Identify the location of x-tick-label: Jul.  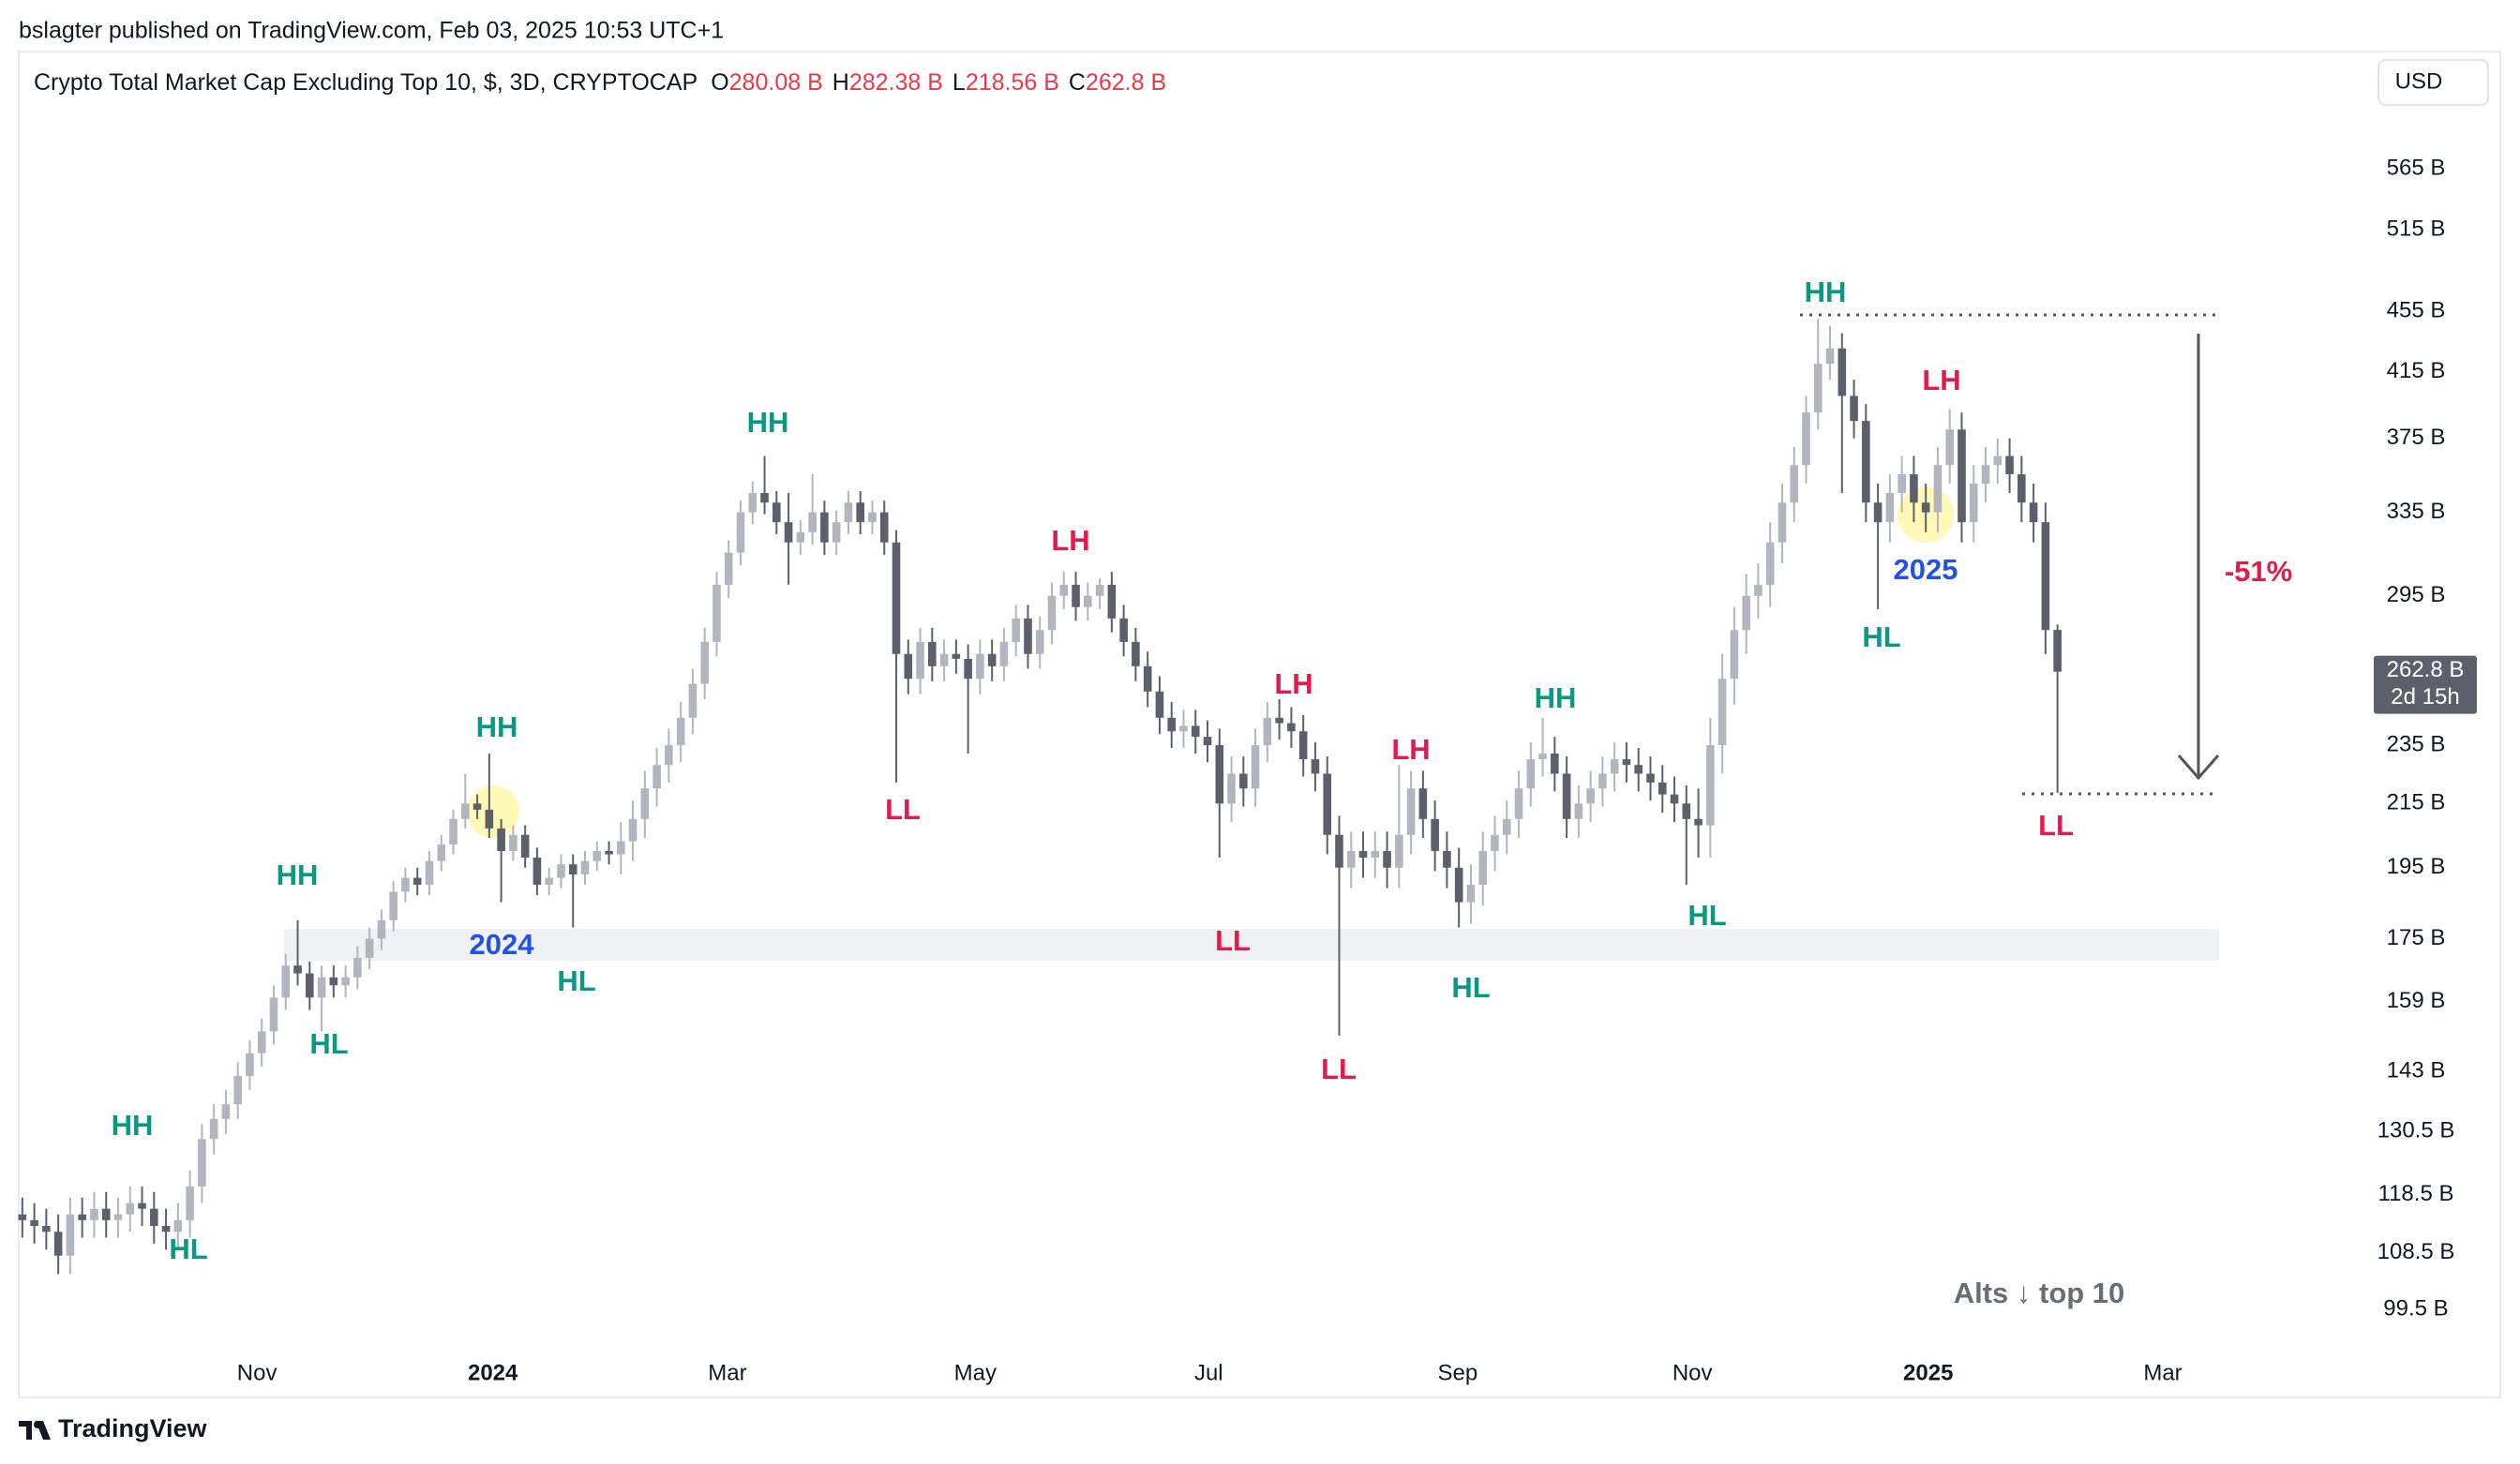
(1208, 1372).